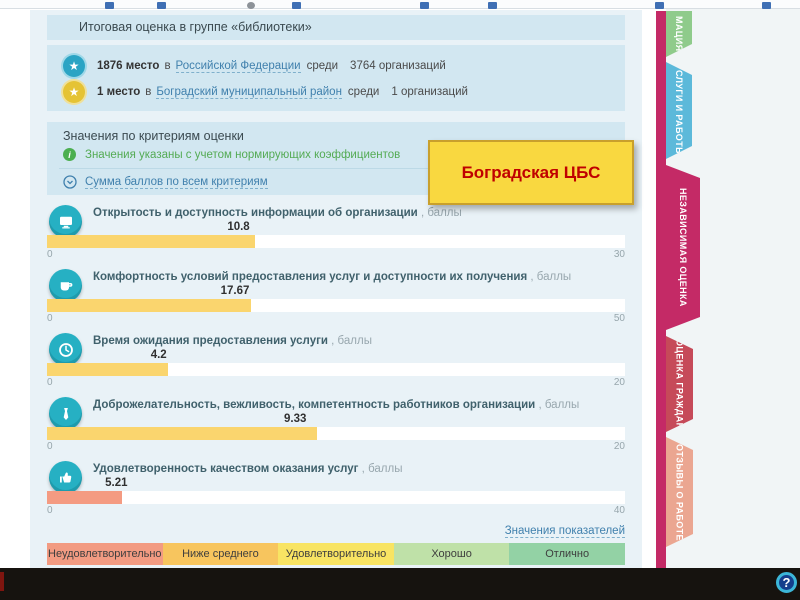 The image size is (800, 600). What do you see at coordinates (65, 413) in the screenshot?
I see `tie-icon` at bounding box center [65, 413].